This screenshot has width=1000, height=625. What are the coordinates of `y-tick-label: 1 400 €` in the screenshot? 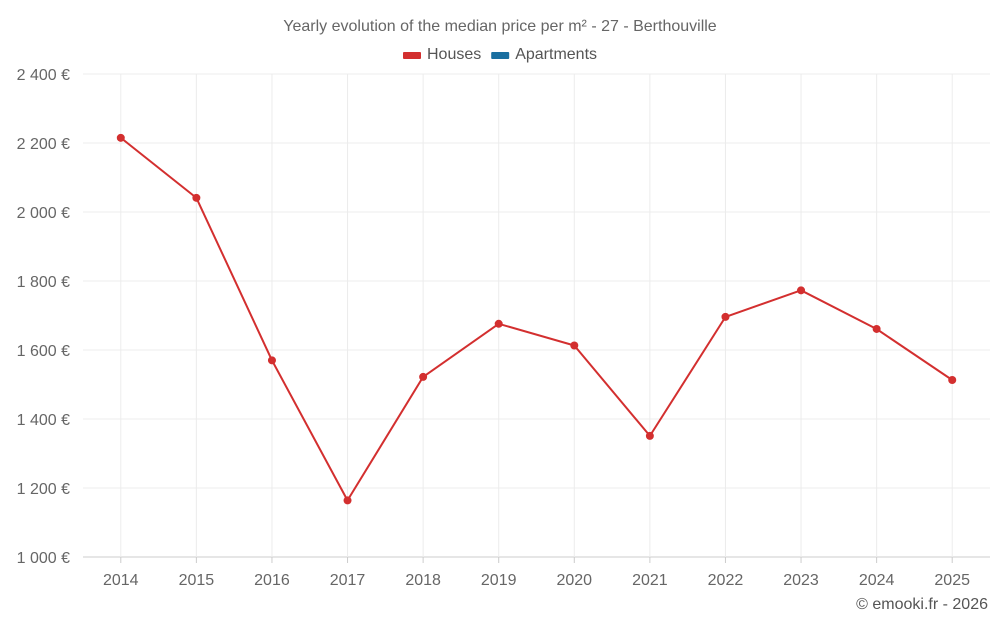 It's located at (43, 420).